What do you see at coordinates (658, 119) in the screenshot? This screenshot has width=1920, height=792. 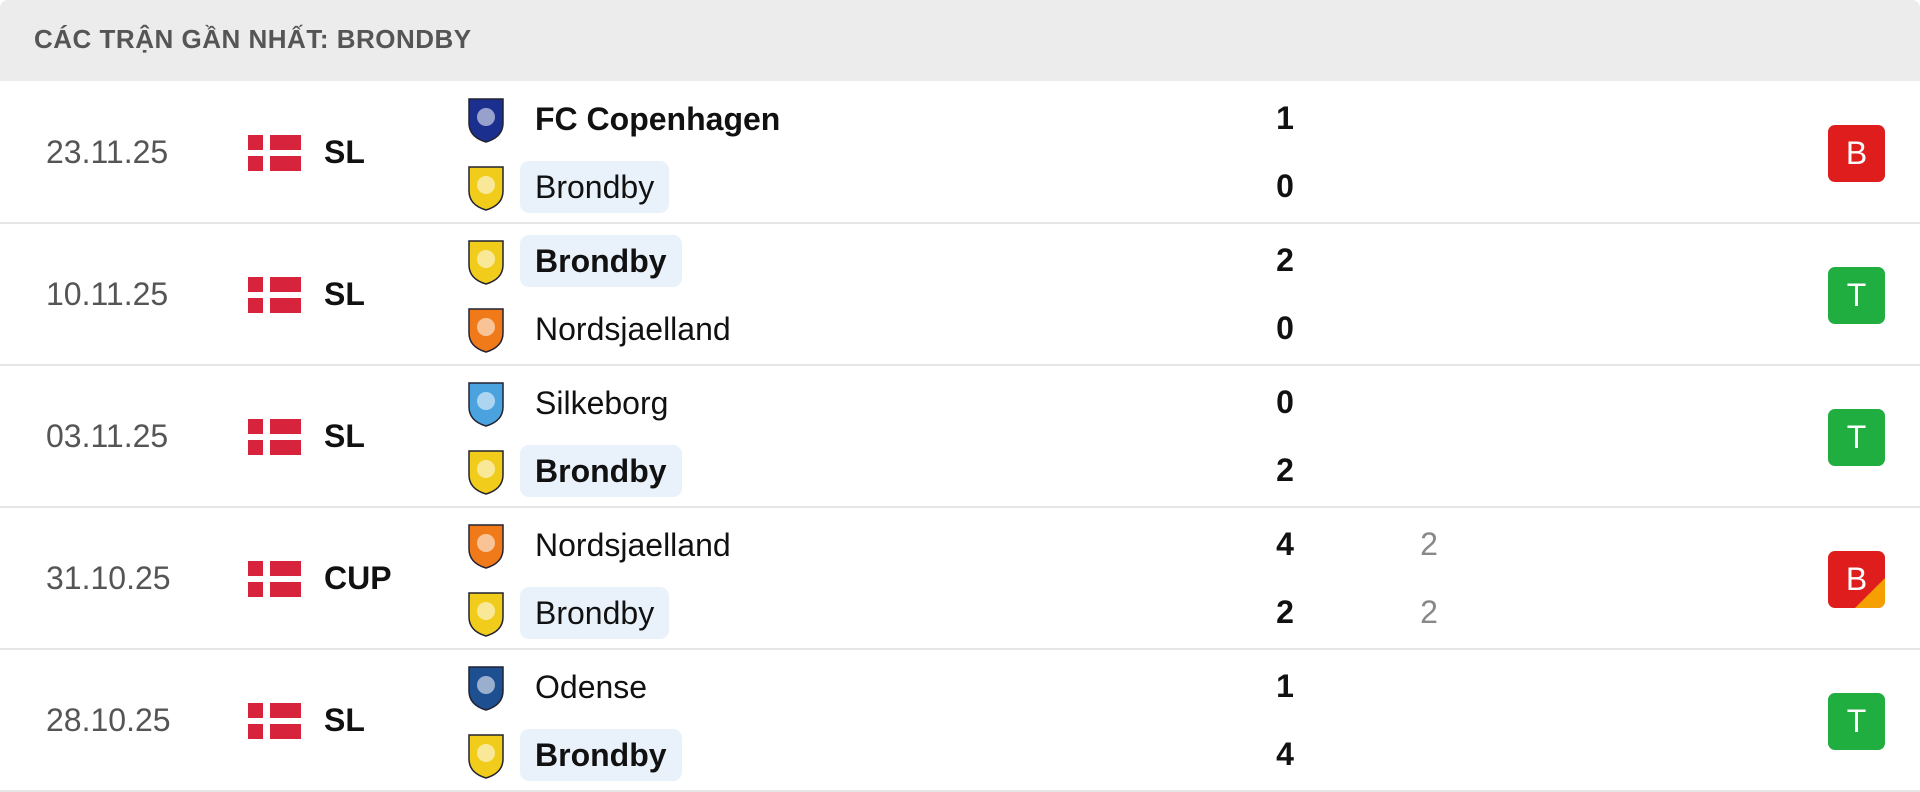 I see `team-name: FC Copenhagen` at bounding box center [658, 119].